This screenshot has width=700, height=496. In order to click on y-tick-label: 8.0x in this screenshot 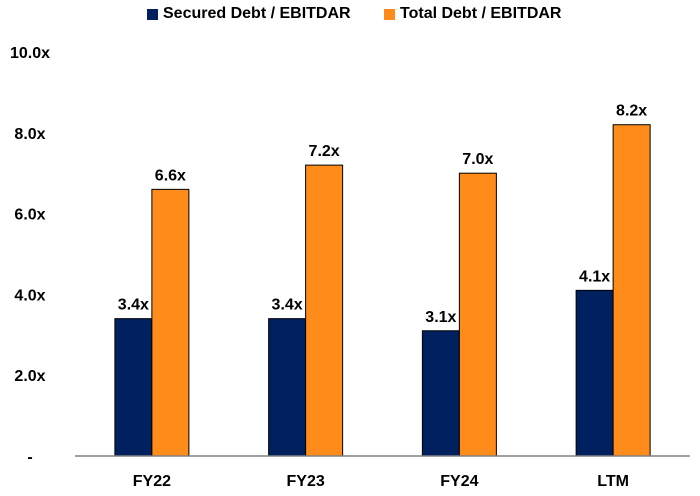, I will do `click(29, 134)`.